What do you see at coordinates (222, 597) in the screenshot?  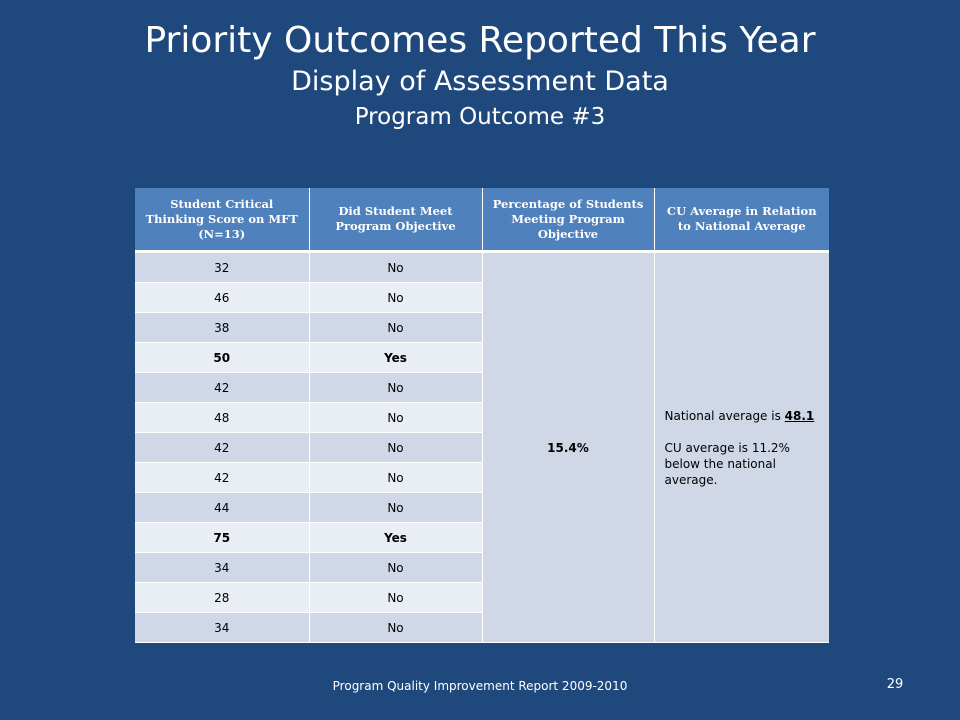 I see `score-cell: 28` at bounding box center [222, 597].